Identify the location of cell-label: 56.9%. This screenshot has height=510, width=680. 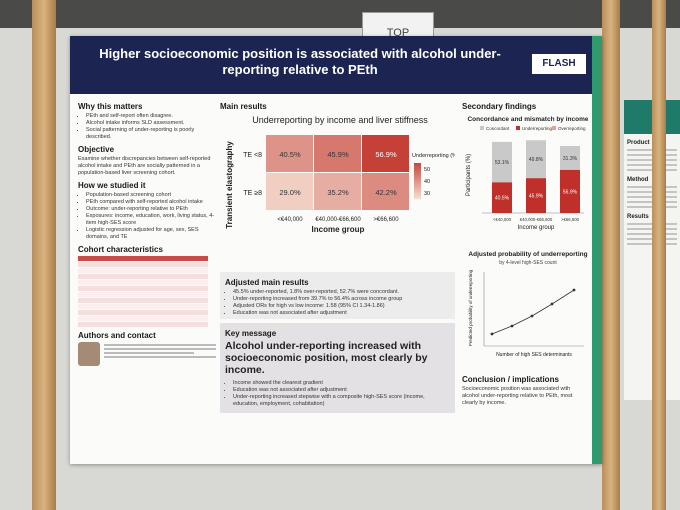
(386, 154).